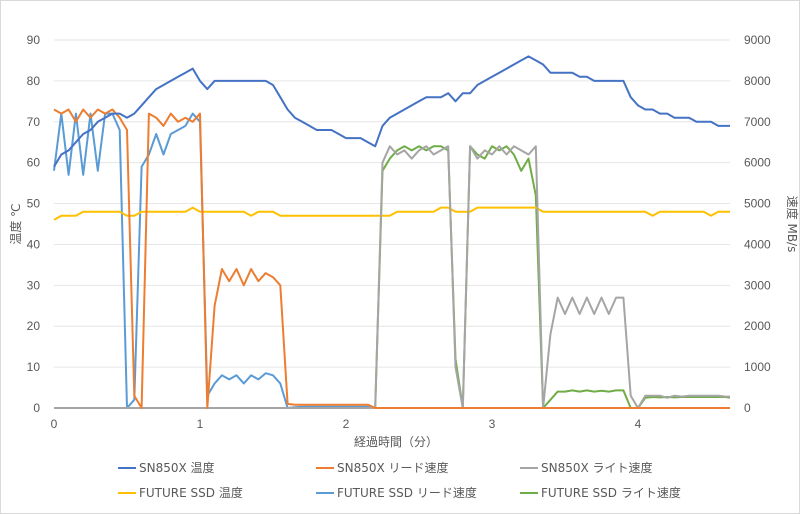 The width and height of the screenshot is (800, 514). I want to click on legend-item-sn850x-read: SN850X リード速度, so click(382, 467).